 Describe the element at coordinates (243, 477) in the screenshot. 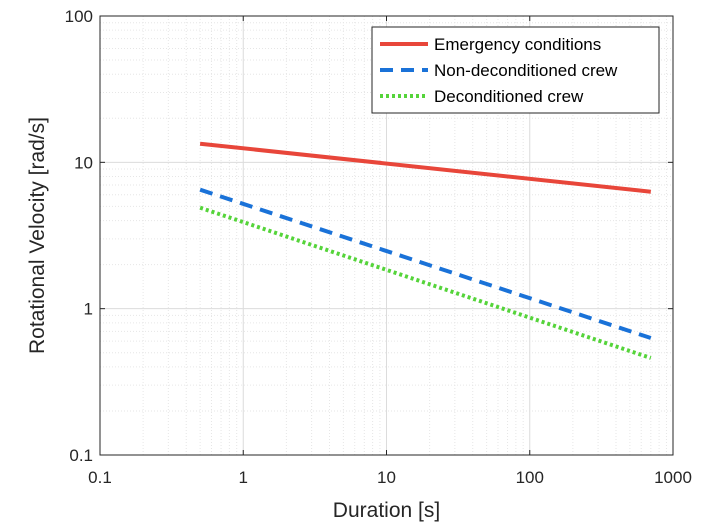

I see `x-tick-label: 1` at that location.